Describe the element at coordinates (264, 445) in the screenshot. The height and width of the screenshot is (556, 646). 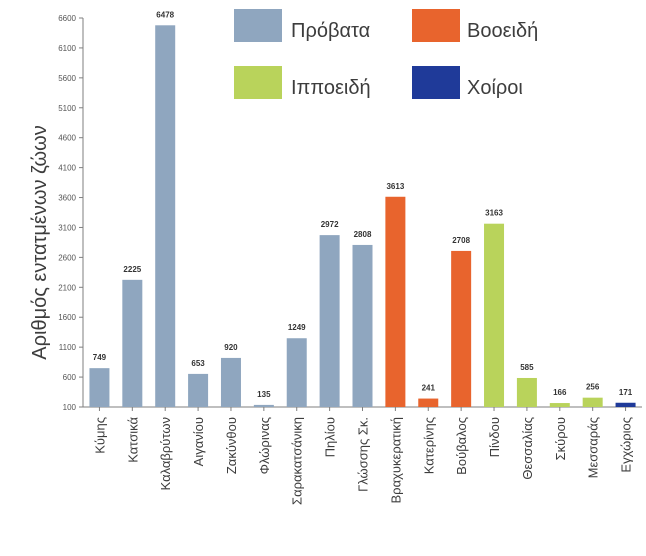
I see `category-label: Φλώρινας` at that location.